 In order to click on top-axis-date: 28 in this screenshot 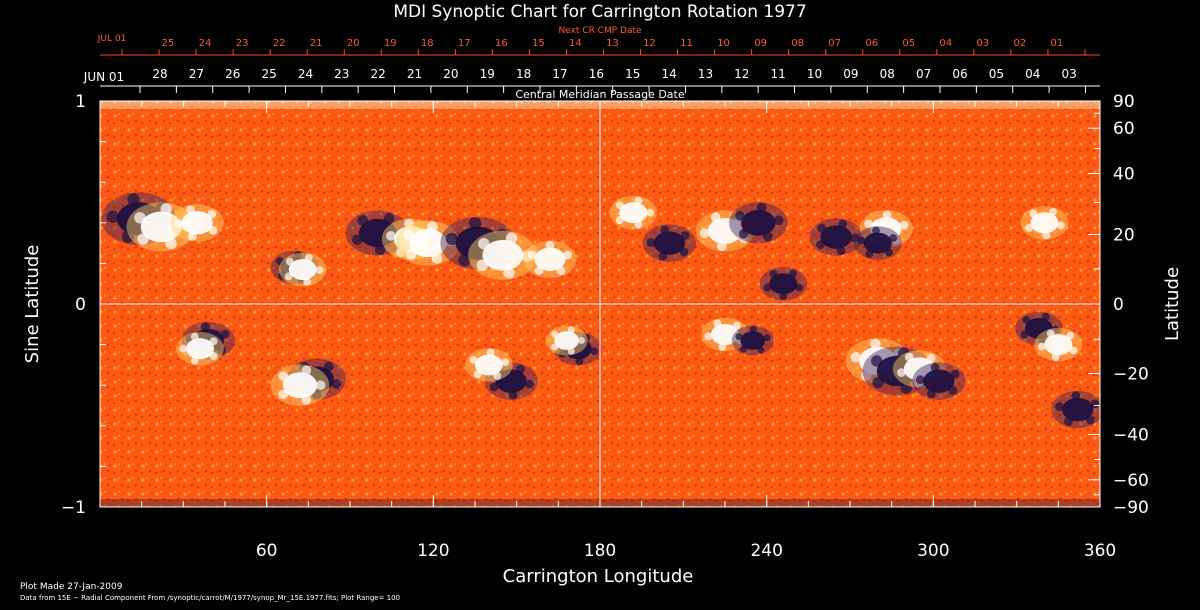, I will do `click(159, 74)`.